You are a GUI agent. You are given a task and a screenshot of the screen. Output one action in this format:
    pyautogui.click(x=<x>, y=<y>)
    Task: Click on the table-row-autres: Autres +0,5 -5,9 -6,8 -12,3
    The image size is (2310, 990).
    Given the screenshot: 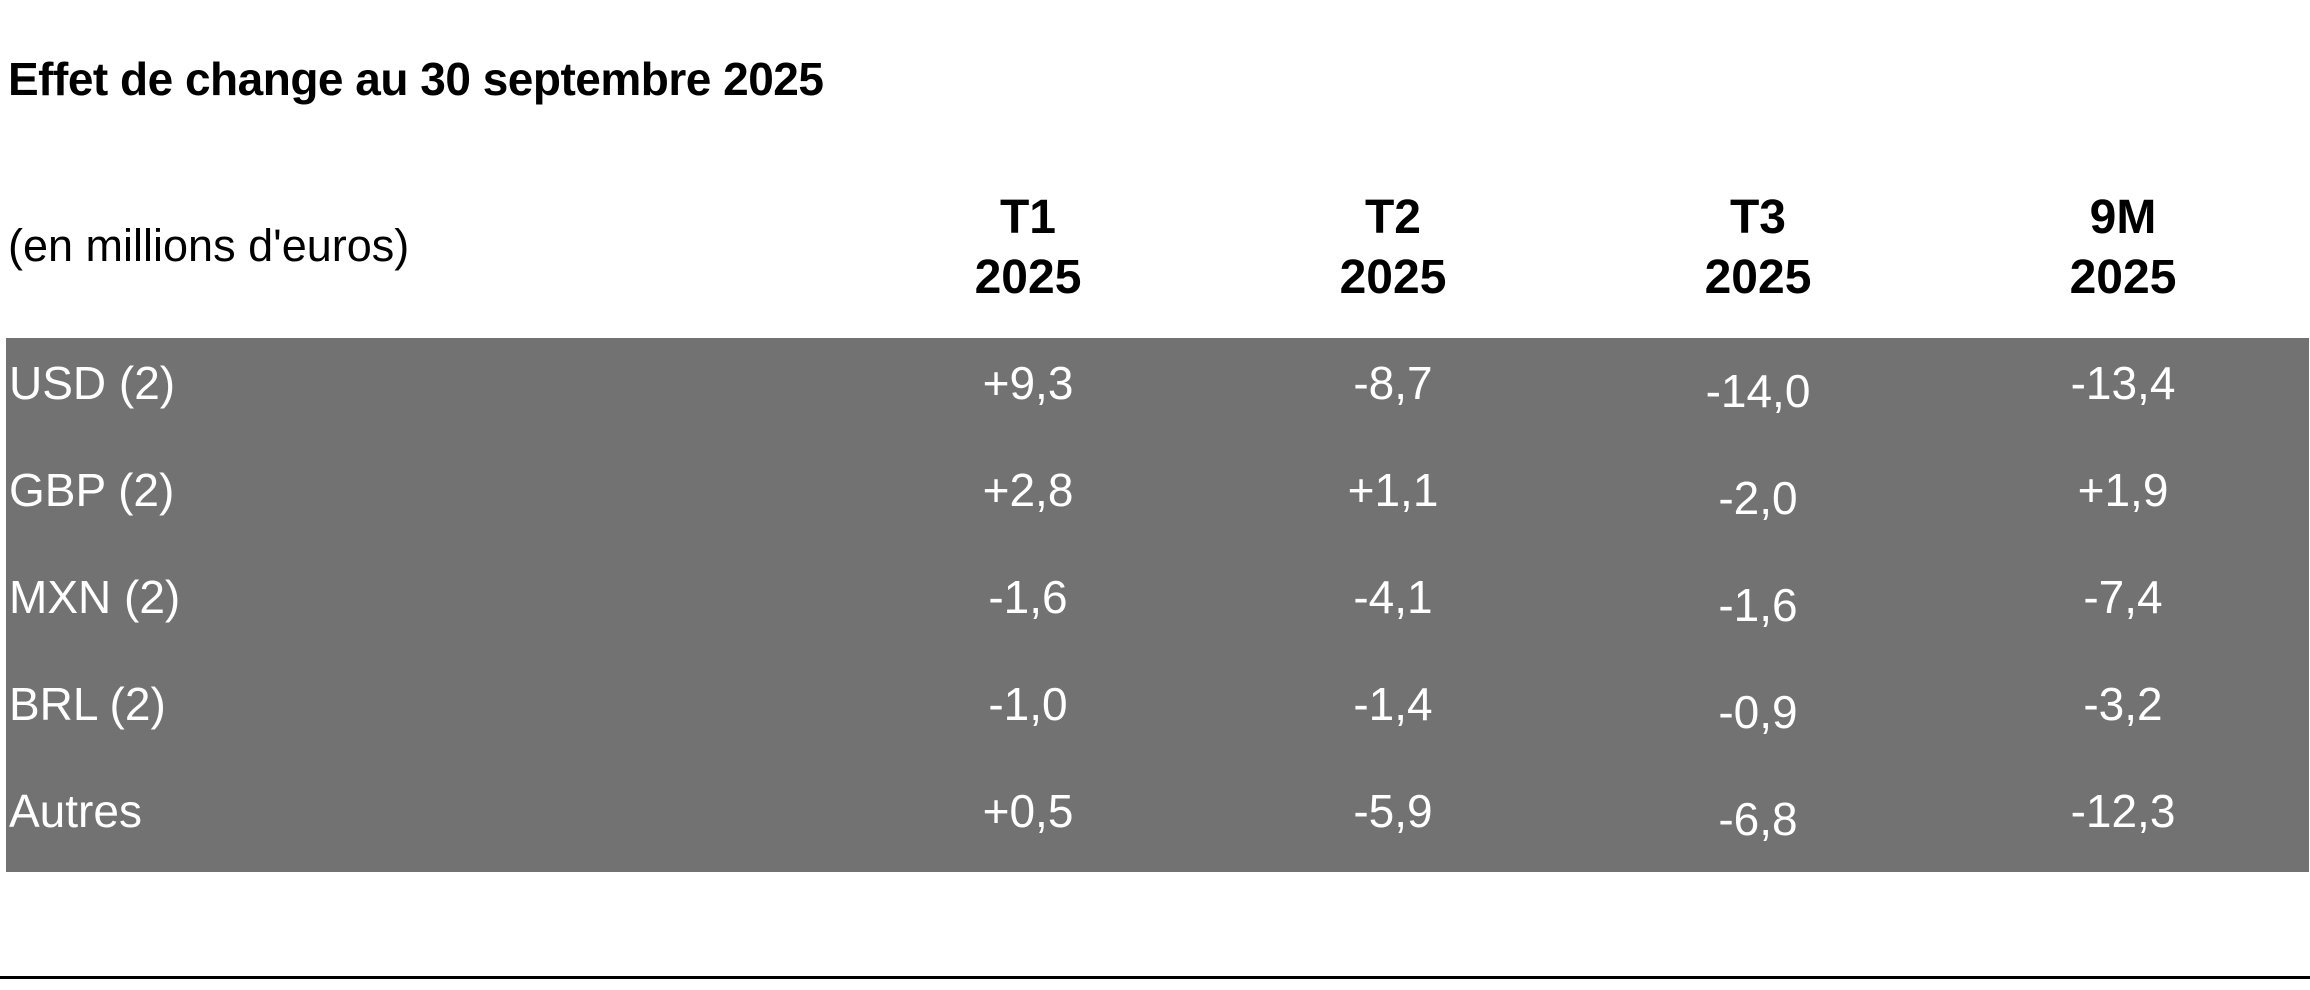 What is the action you would take?
    pyautogui.click(x=1157, y=819)
    